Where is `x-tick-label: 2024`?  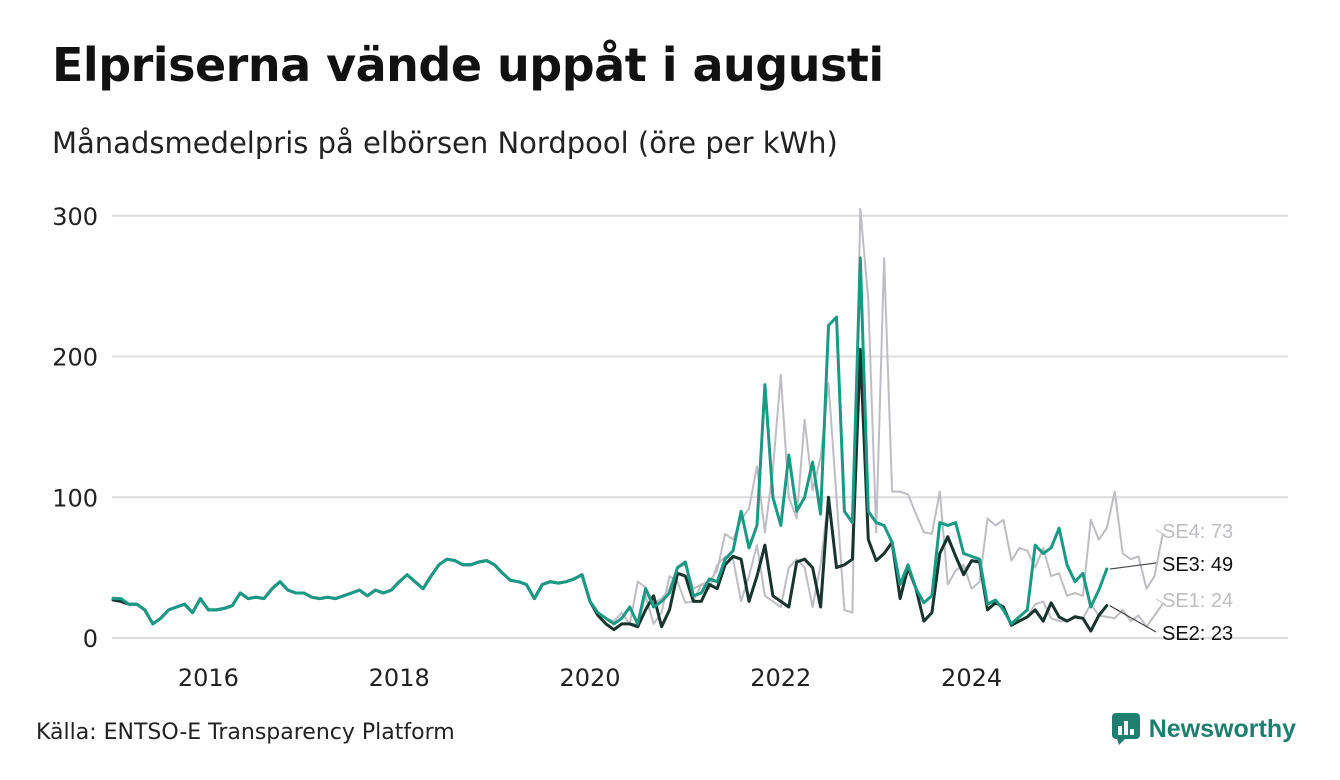 x-tick-label: 2024 is located at coordinates (971, 678).